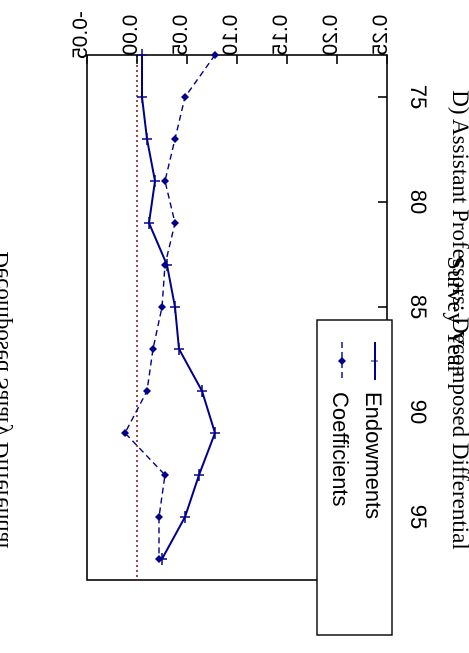 The width and height of the screenshot is (469, 653). What do you see at coordinates (373, 455) in the screenshot?
I see `legend-label-endowments: Endowments` at bounding box center [373, 455].